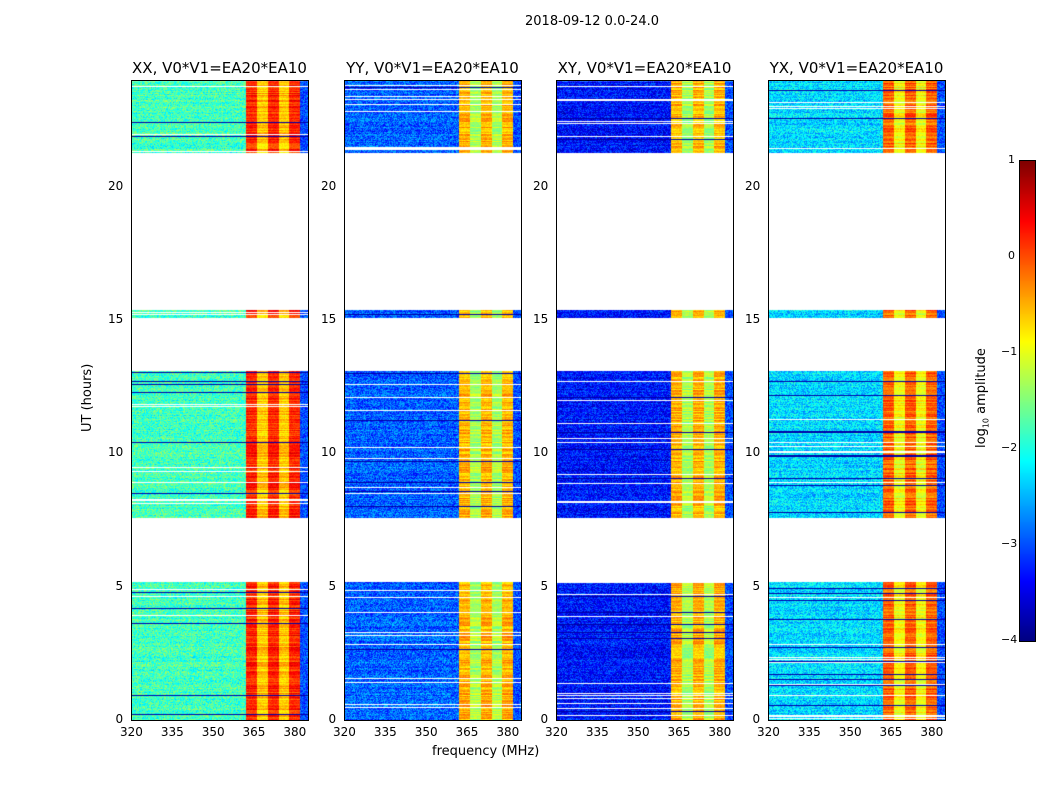 This screenshot has height=800, width=1050. I want to click on colorbar-tick-label: 1, so click(1011, 159).